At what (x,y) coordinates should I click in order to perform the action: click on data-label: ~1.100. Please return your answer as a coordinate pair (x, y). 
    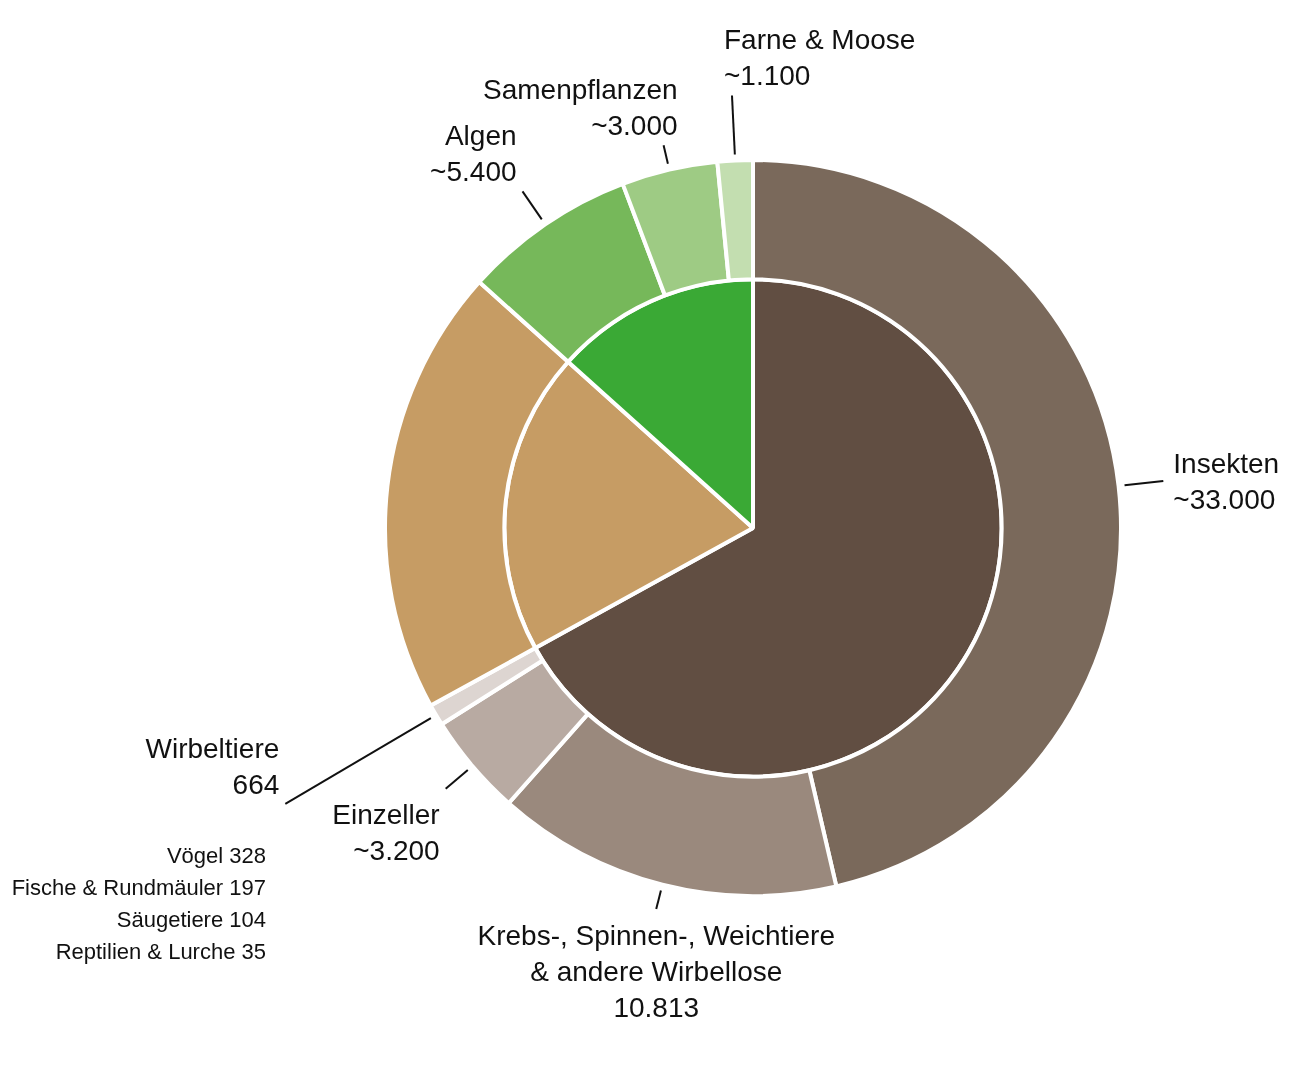
    Looking at the image, I should click on (767, 76).